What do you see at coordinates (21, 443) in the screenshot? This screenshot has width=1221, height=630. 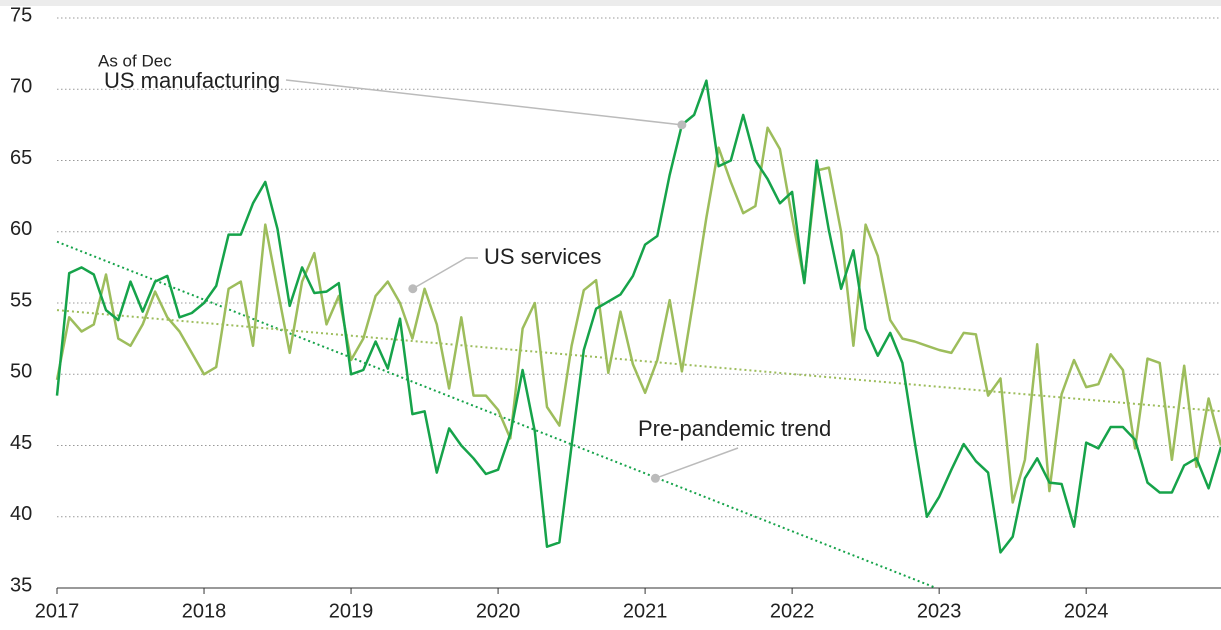 I see `y-tick-label: 45` at bounding box center [21, 443].